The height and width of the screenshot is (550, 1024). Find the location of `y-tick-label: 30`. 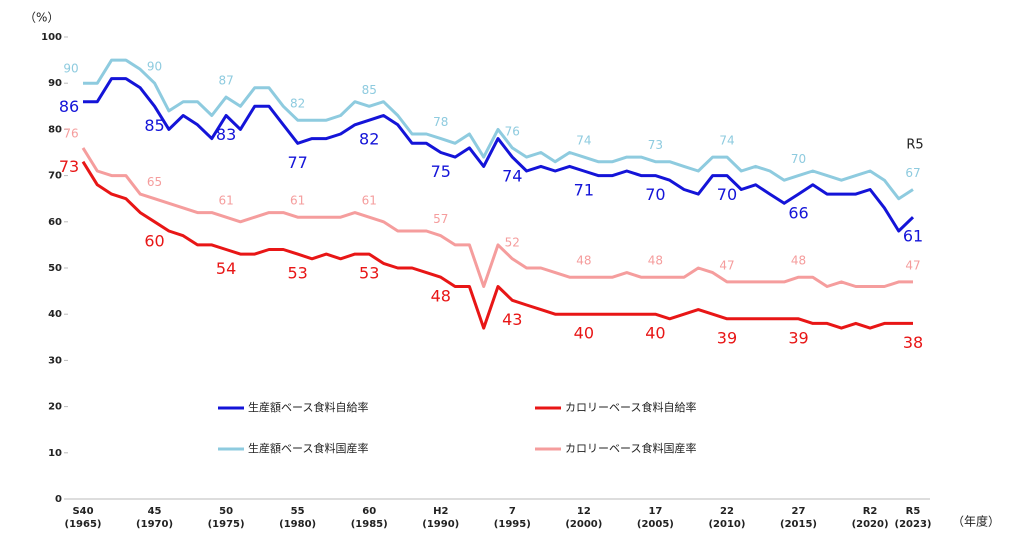

y-tick-label: 30 is located at coordinates (55, 360).